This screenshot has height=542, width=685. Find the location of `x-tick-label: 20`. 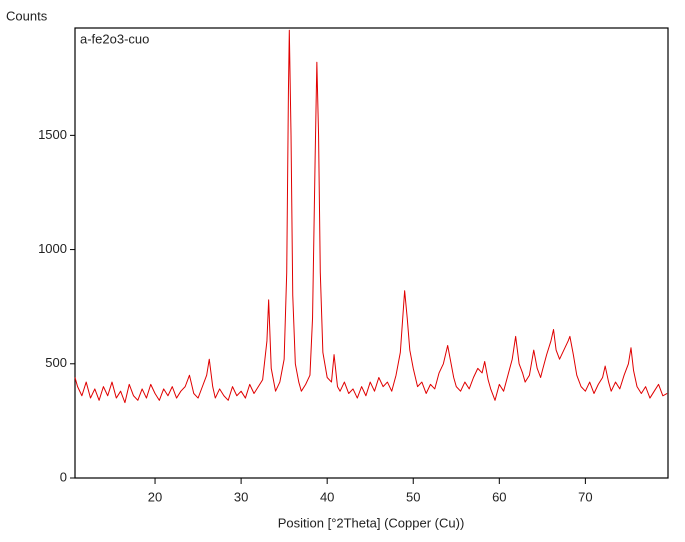

x-tick-label: 20 is located at coordinates (155, 496).